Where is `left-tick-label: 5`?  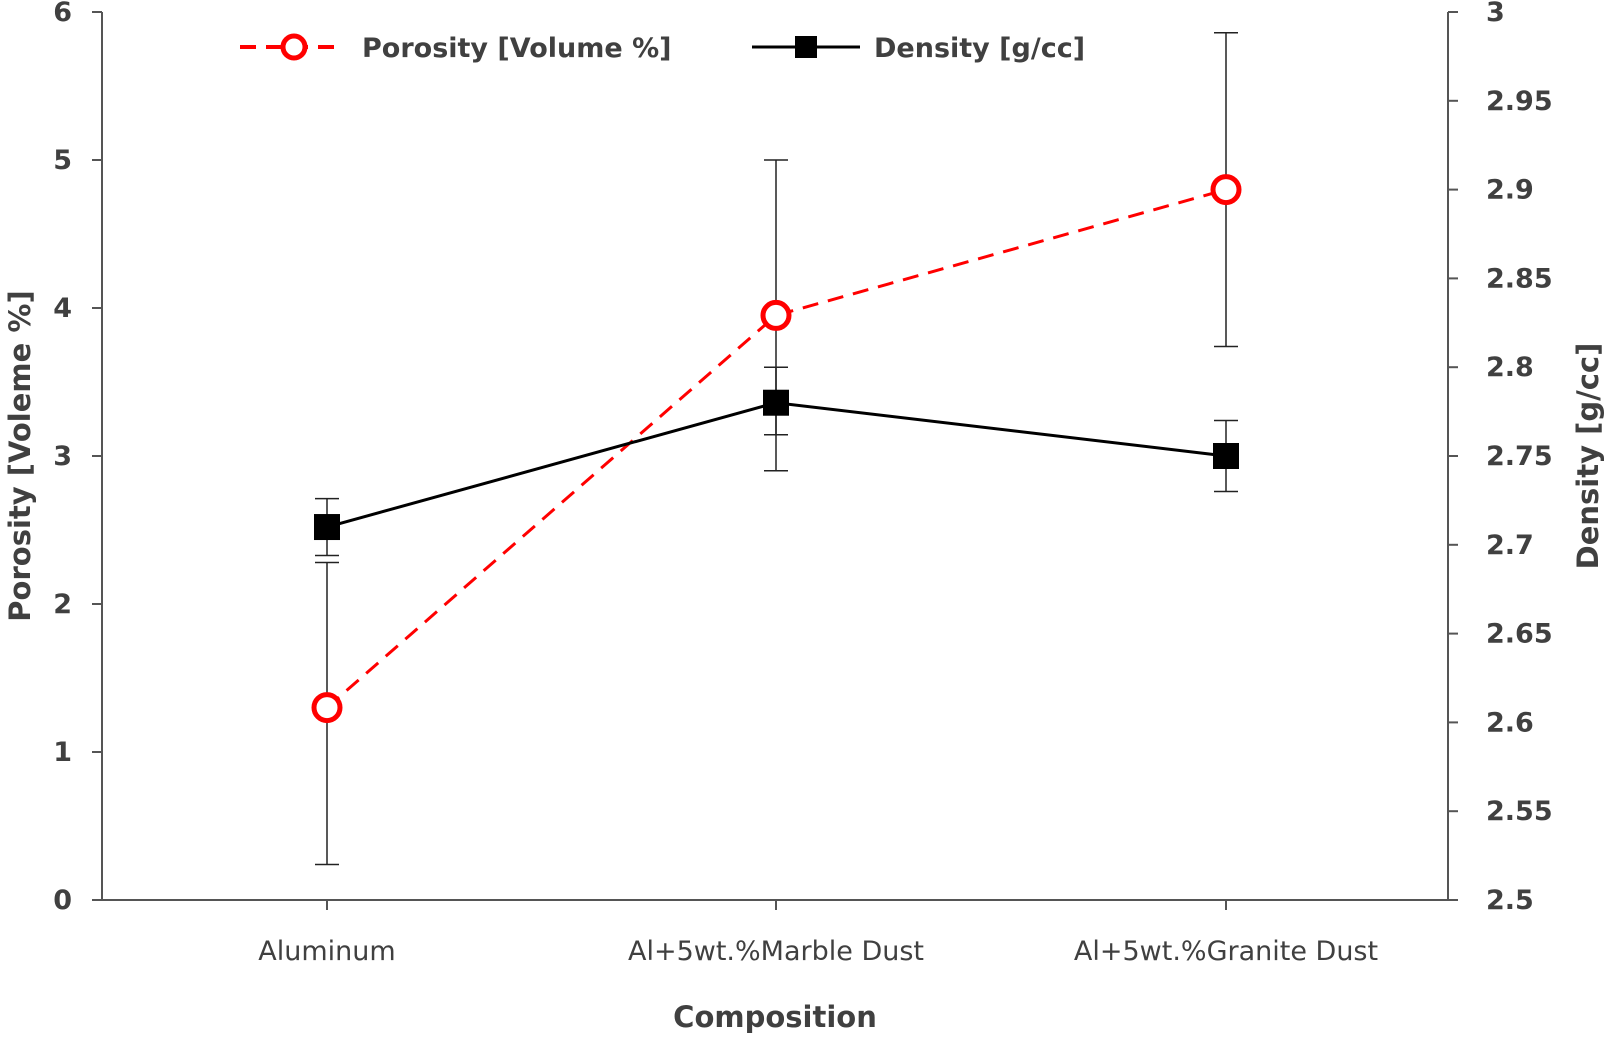
left-tick-label: 5 is located at coordinates (62, 160).